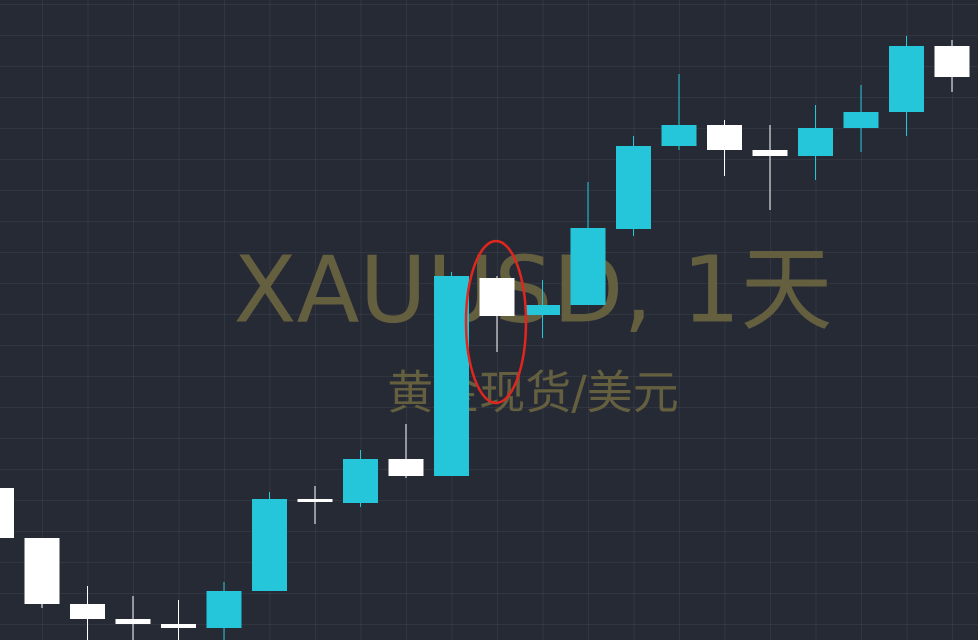 The image size is (978, 640). What do you see at coordinates (533, 289) in the screenshot?
I see `watermark-title: XAUUSD, 1天` at bounding box center [533, 289].